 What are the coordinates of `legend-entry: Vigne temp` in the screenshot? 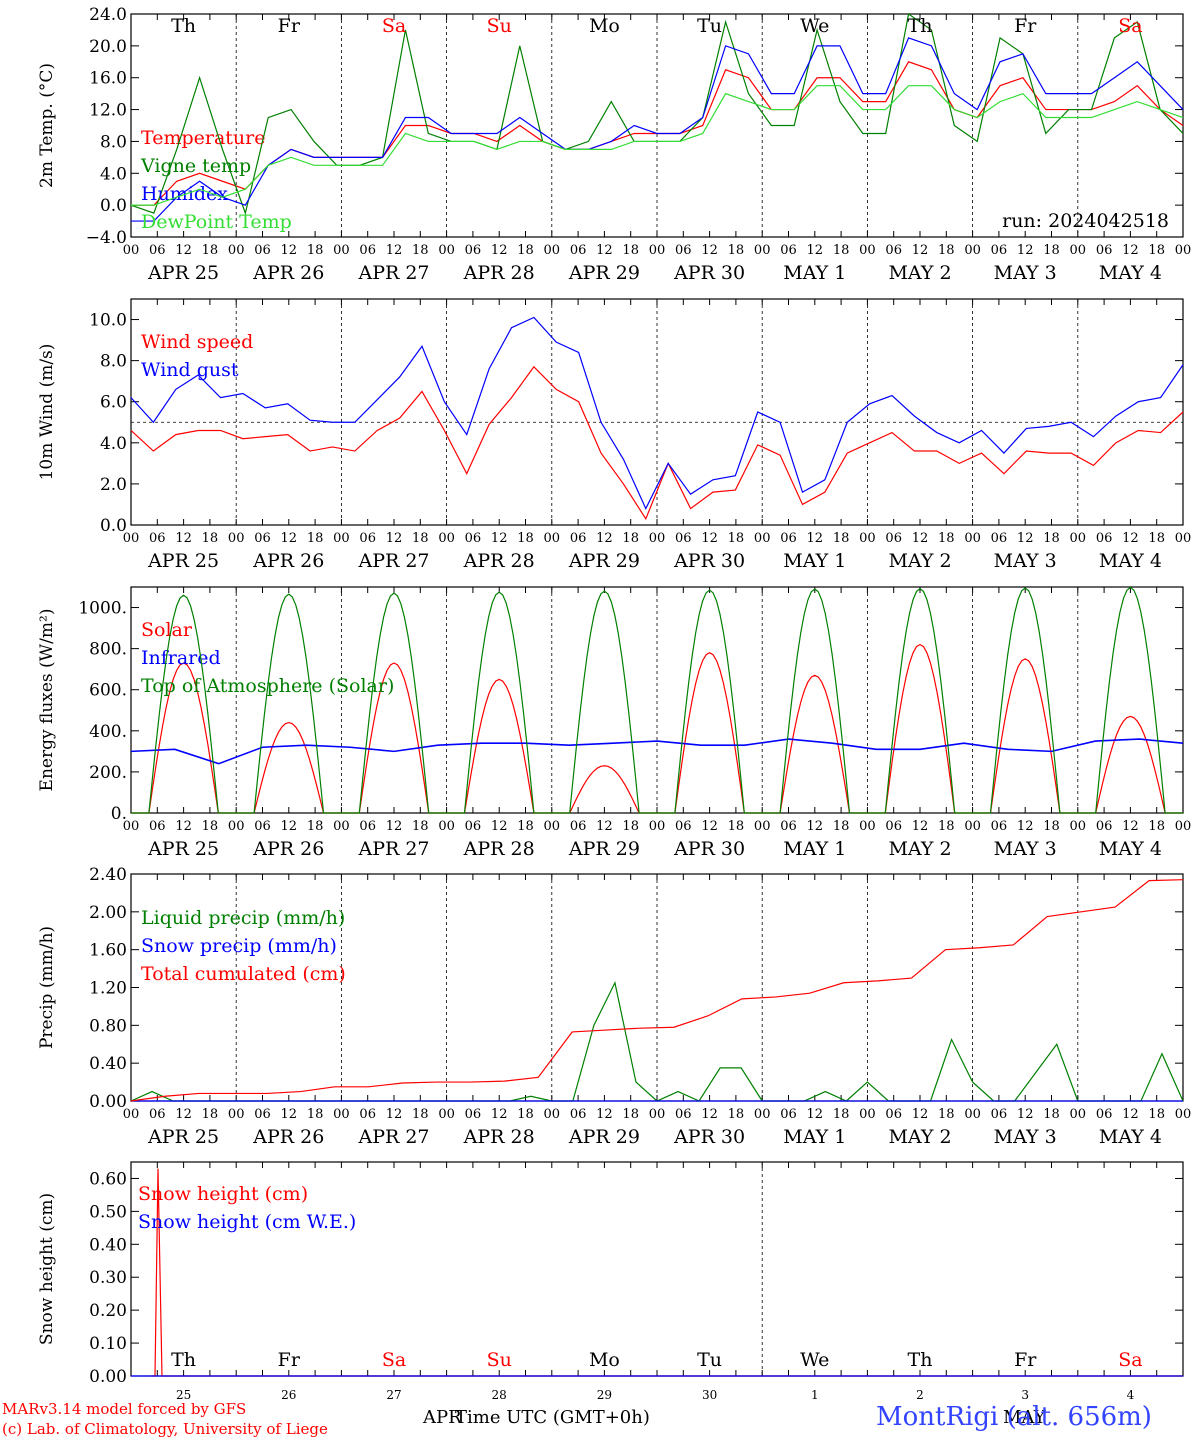 It's located at (195, 166).